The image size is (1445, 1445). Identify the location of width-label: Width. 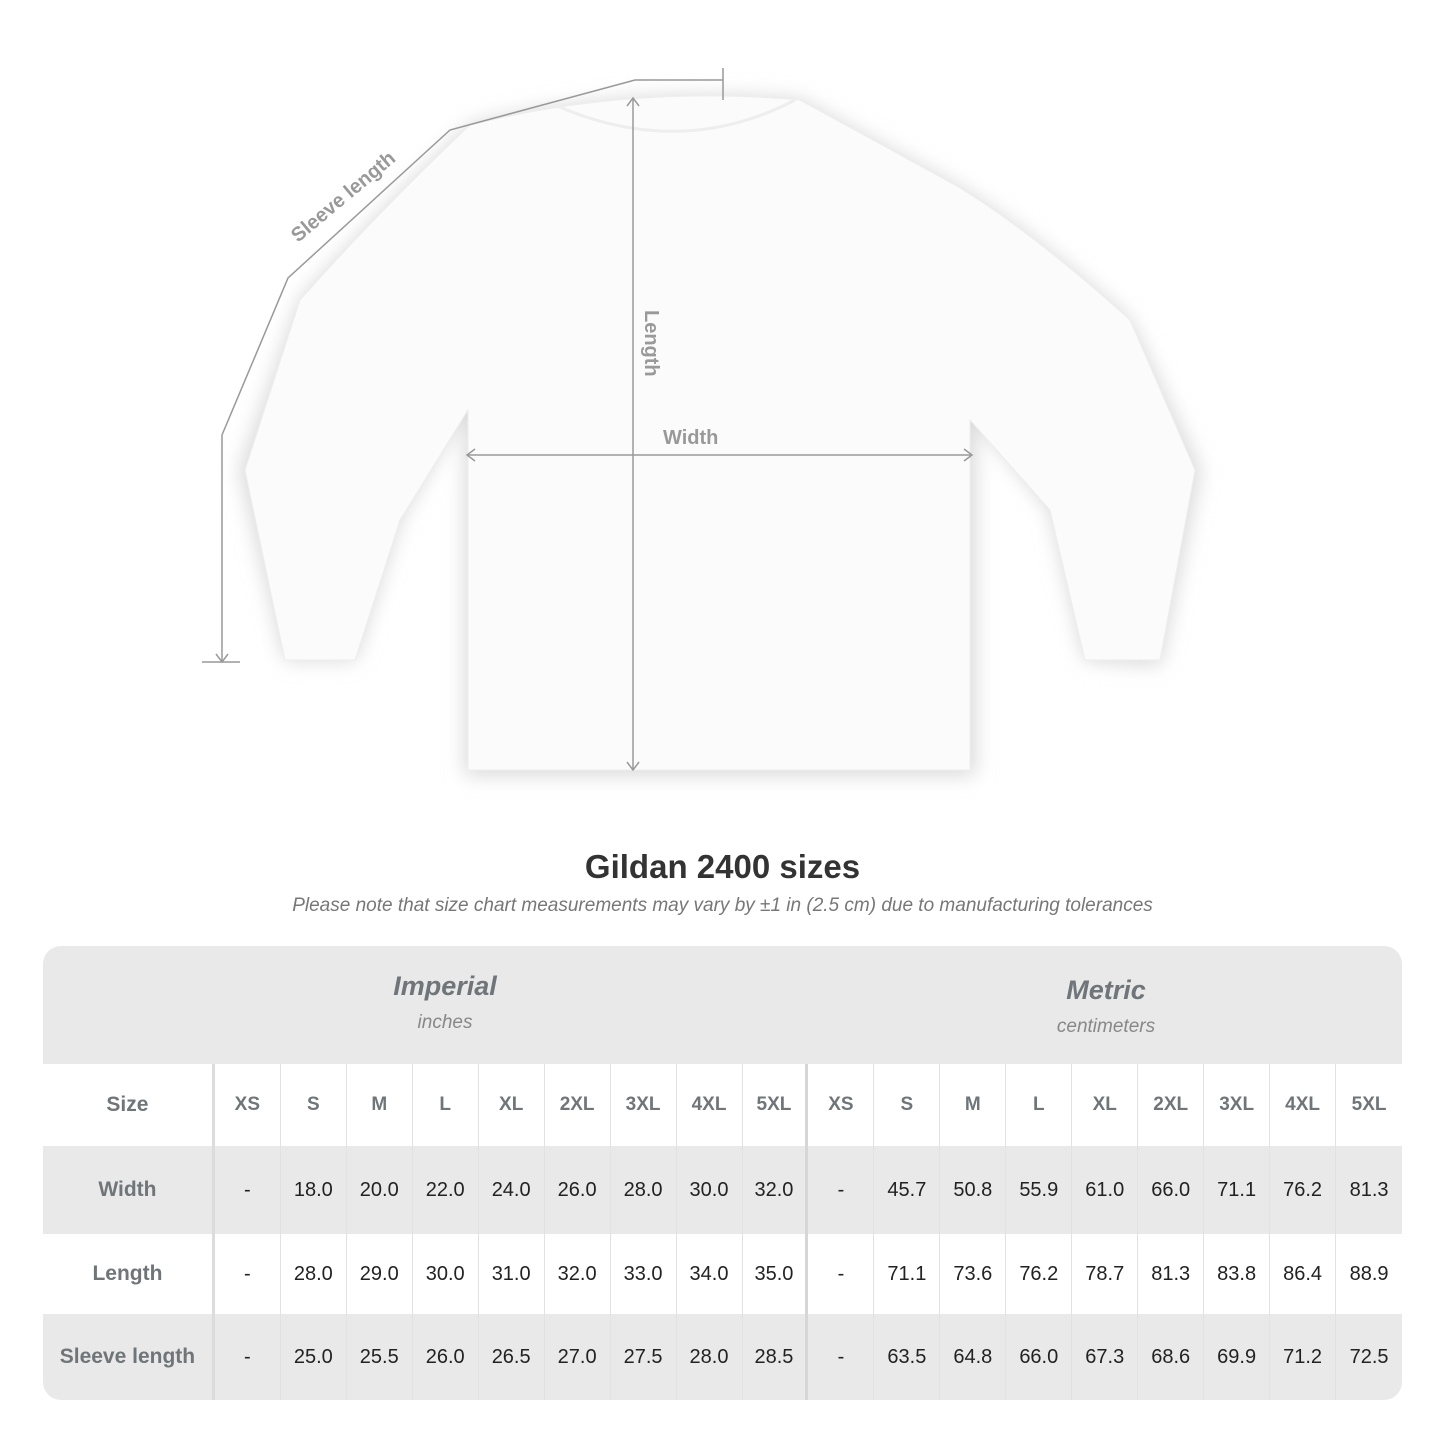
(690, 438).